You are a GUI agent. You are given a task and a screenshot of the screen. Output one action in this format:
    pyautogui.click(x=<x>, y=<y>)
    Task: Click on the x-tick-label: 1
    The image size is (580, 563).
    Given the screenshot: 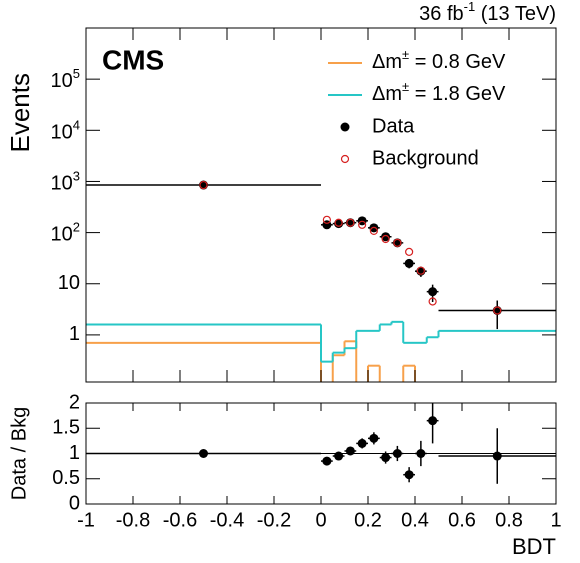 What is the action you would take?
    pyautogui.click(x=555, y=520)
    